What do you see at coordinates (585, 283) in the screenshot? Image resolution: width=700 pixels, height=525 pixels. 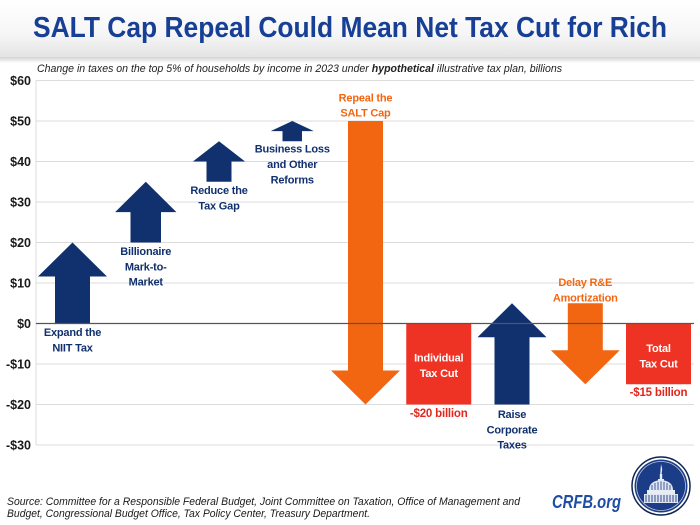 I see `category-label: Delay R&E` at bounding box center [585, 283].